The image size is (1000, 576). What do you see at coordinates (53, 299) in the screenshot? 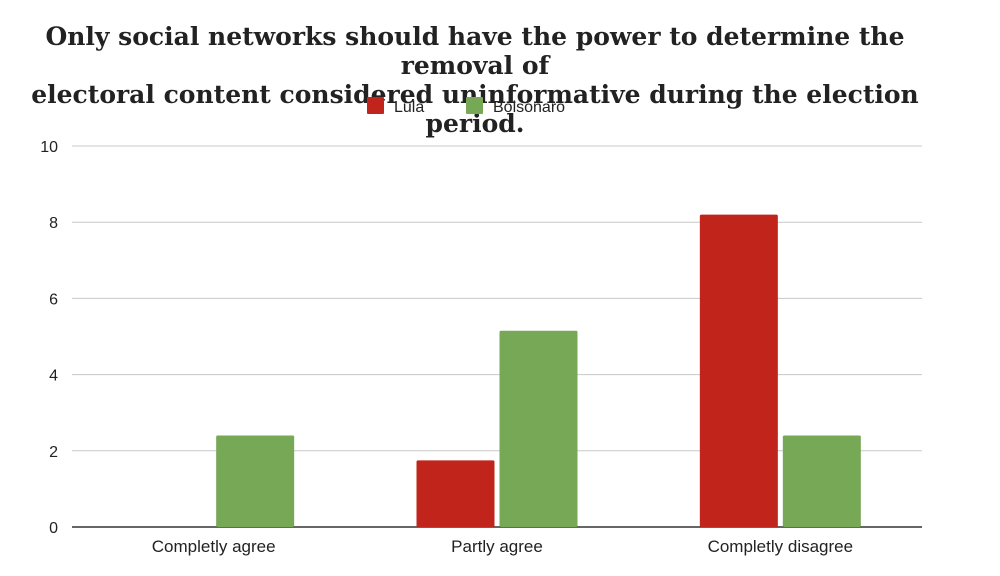
I see `y-tick-label-6: 6` at bounding box center [53, 299].